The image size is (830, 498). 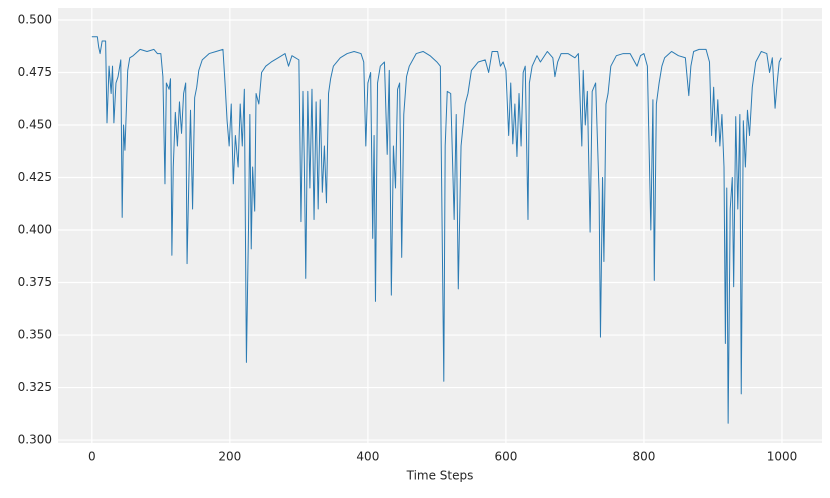 I want to click on y-tick-label: 0.500, so click(x=35, y=19).